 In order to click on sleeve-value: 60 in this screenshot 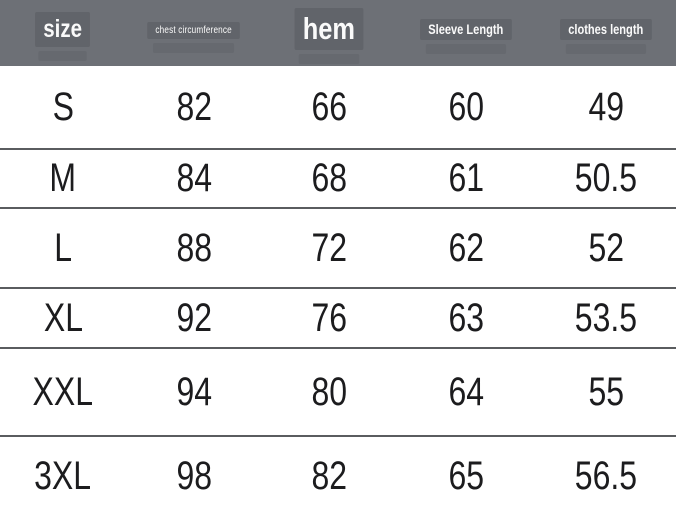, I will do `click(466, 106)`.